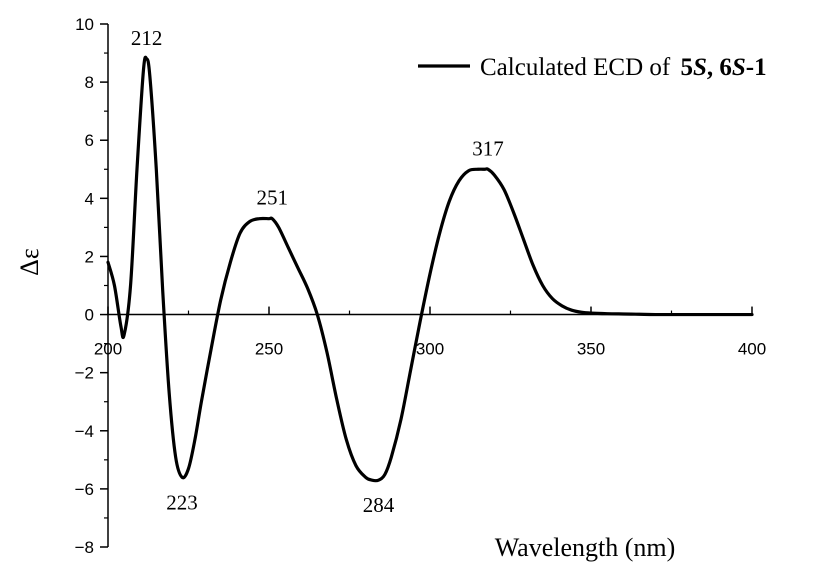 The image size is (831, 562). Describe the element at coordinates (108, 349) in the screenshot. I see `x-tick-label: 200` at that location.